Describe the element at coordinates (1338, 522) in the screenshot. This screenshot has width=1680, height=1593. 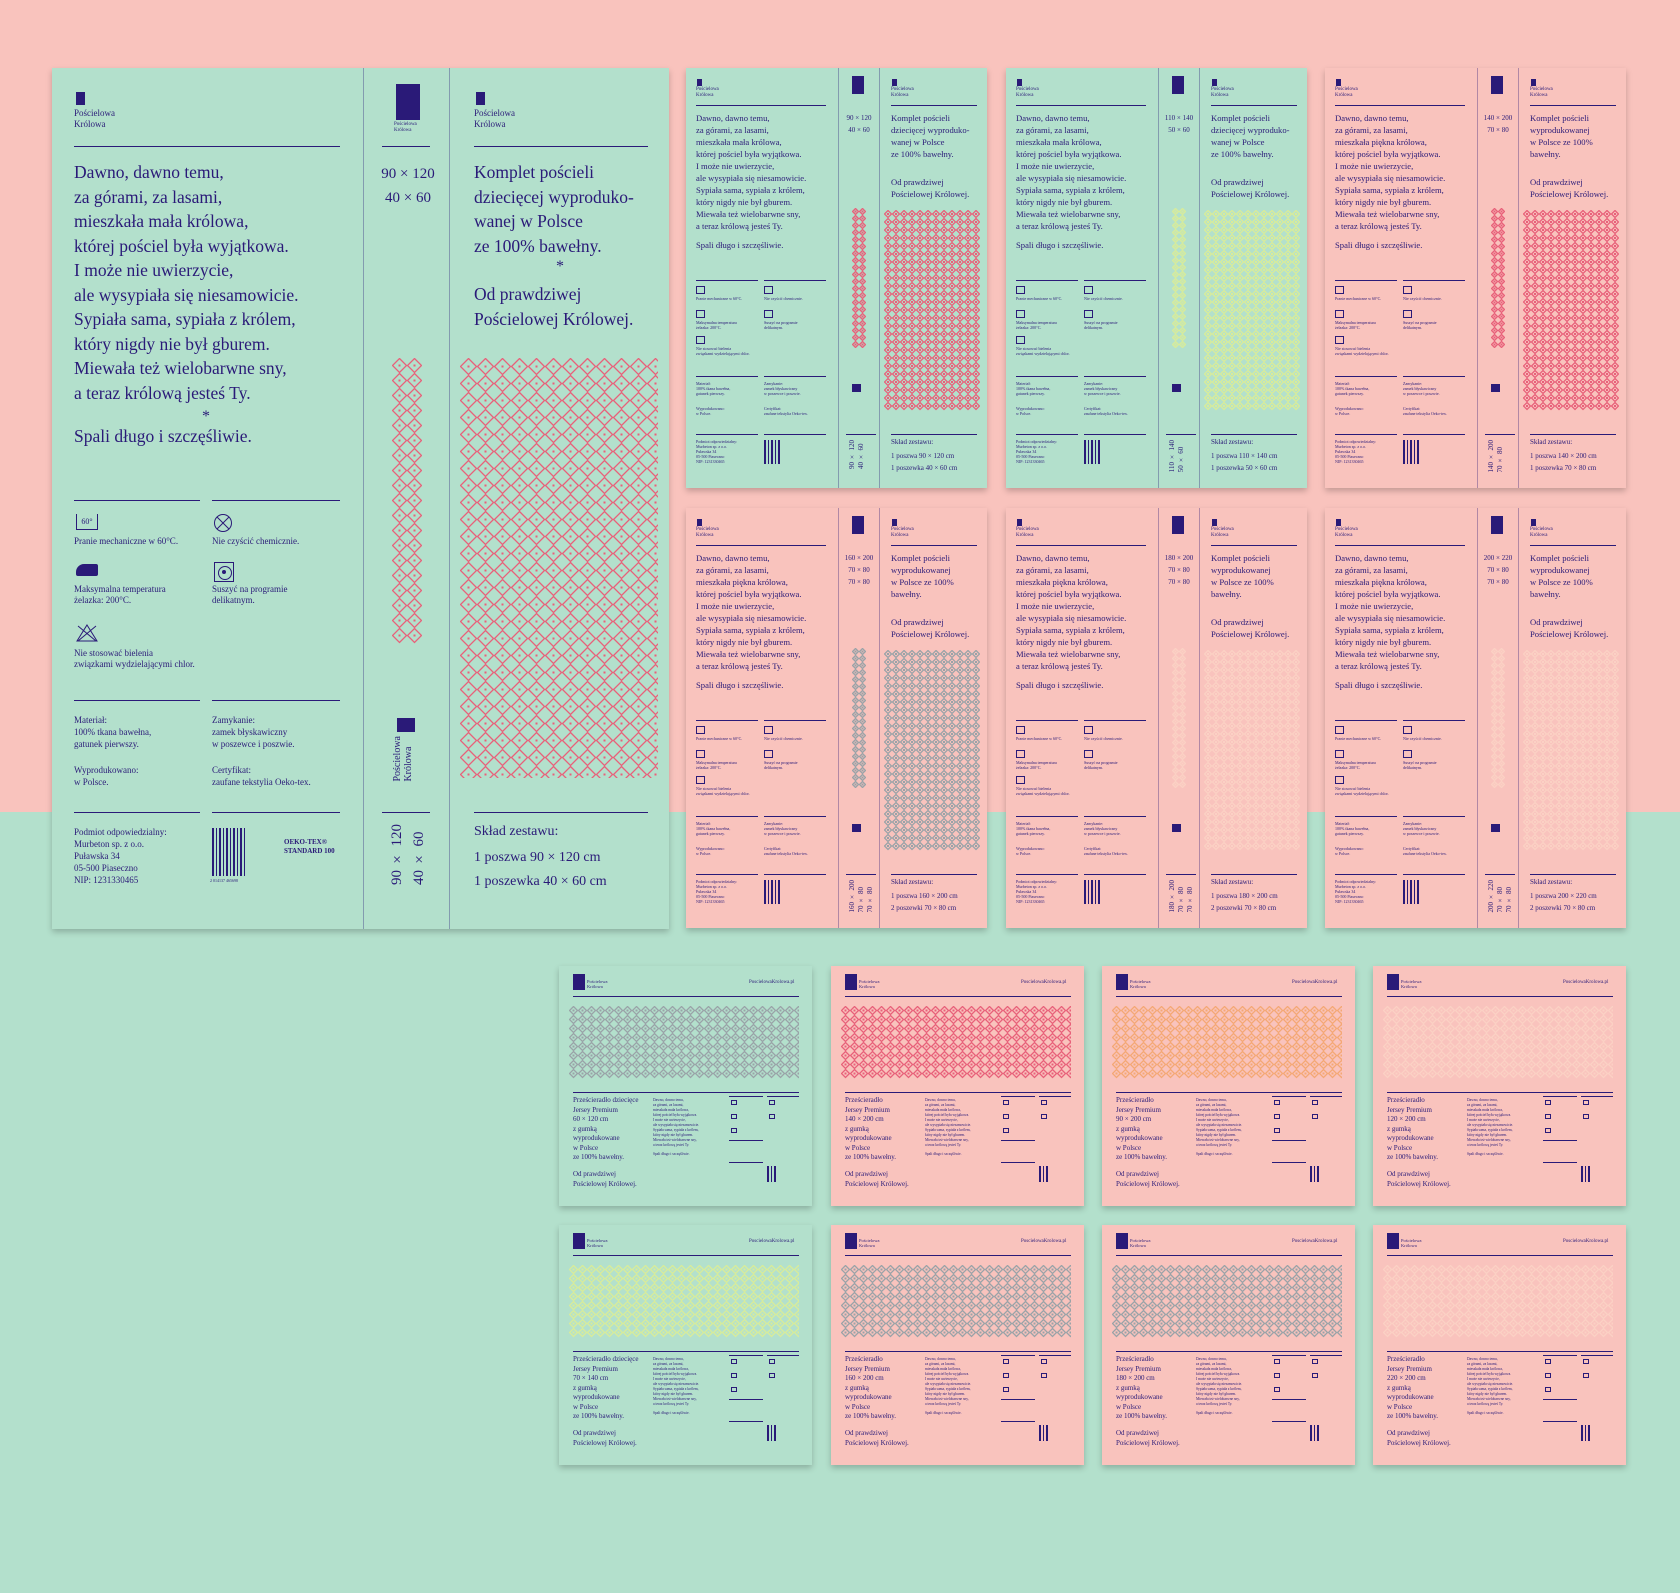
I see `crown-logo-icon` at that location.